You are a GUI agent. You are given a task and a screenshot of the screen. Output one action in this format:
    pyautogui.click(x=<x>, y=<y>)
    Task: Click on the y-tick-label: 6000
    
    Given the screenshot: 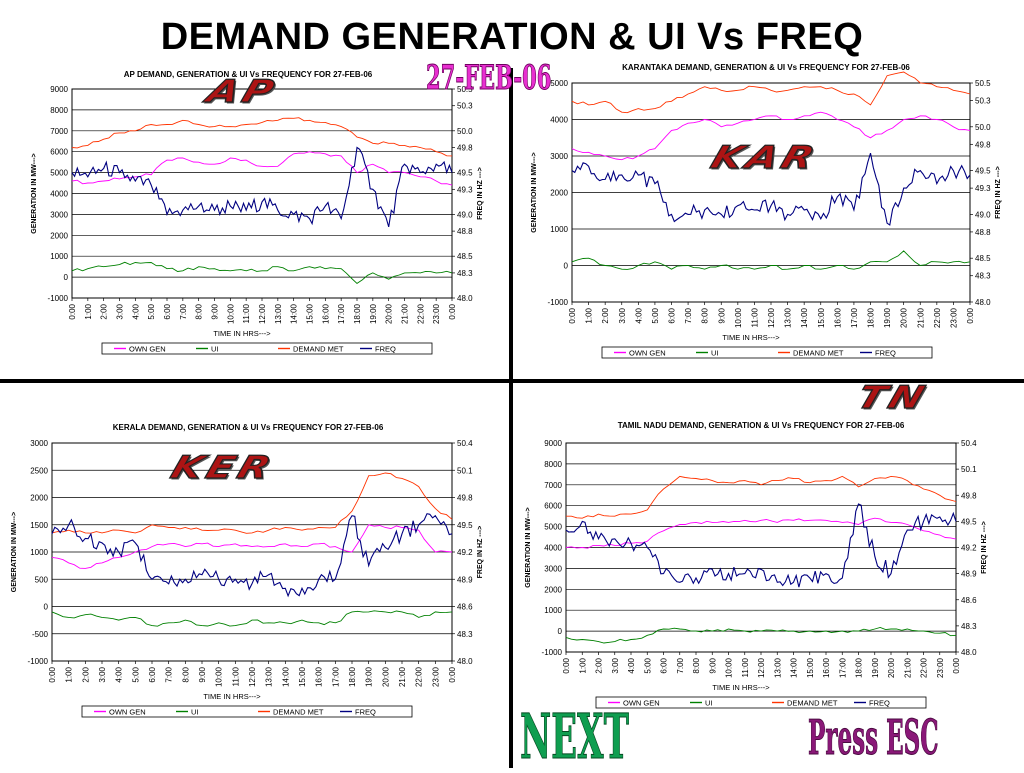 What is the action you would take?
    pyautogui.click(x=553, y=506)
    